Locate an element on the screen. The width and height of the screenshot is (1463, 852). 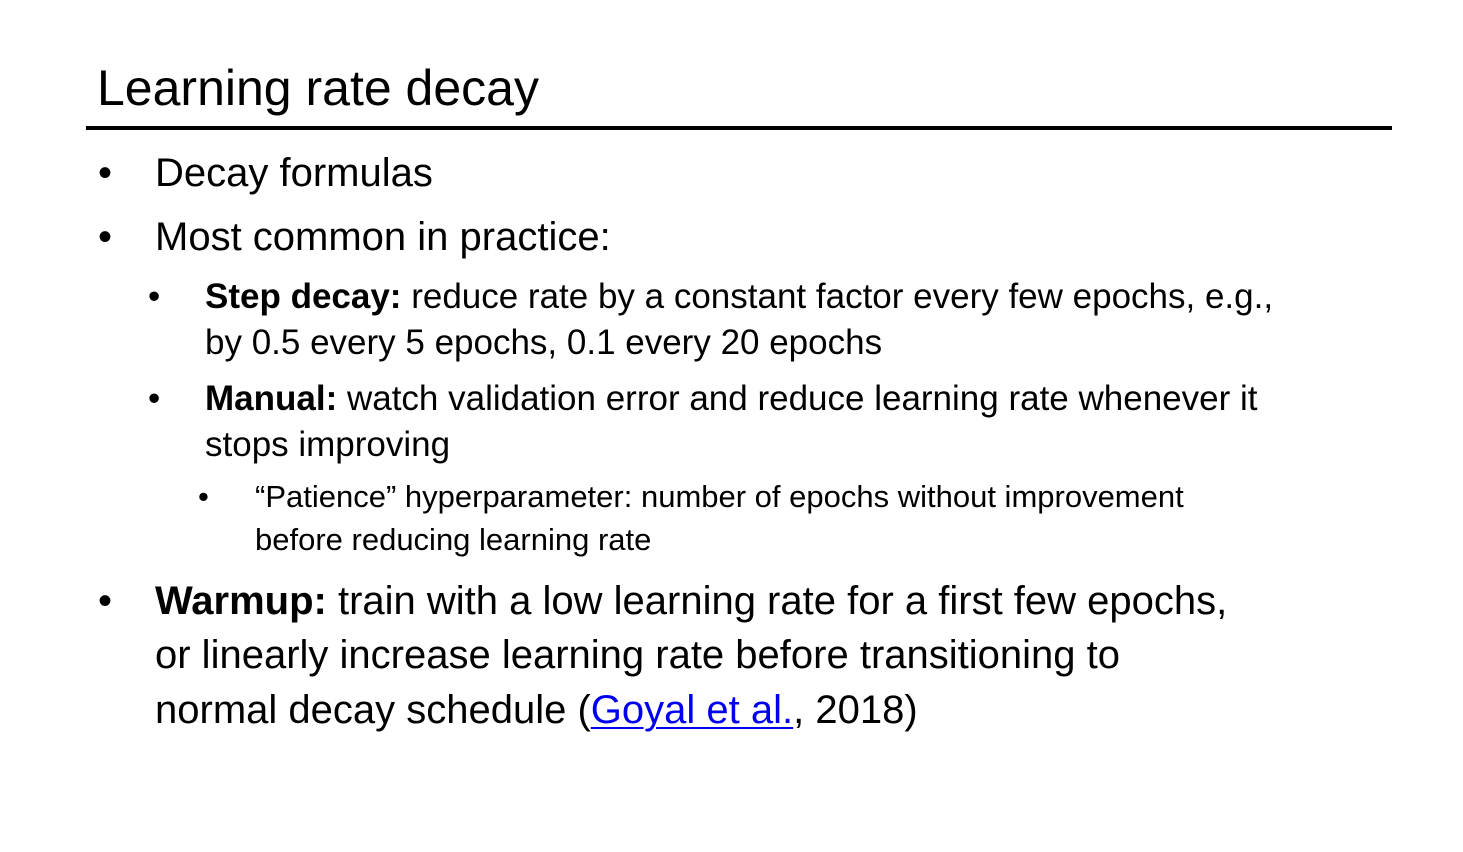
bullet-term: Warmup: is located at coordinates (241, 601).